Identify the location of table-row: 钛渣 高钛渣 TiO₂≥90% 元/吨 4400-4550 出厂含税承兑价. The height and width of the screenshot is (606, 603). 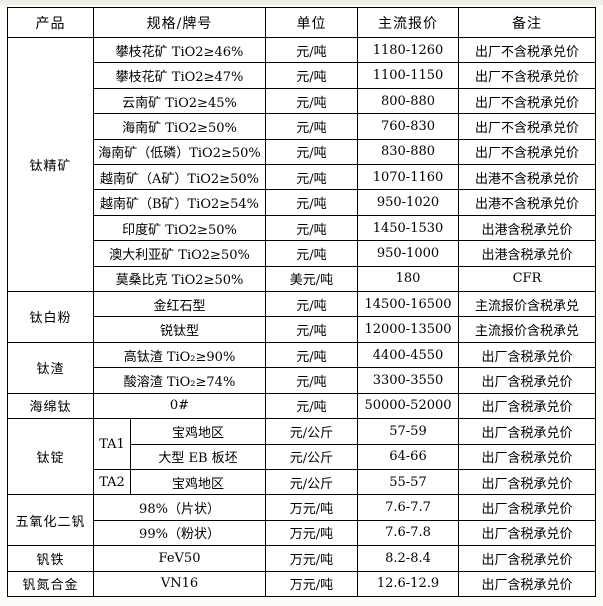
(301, 367).